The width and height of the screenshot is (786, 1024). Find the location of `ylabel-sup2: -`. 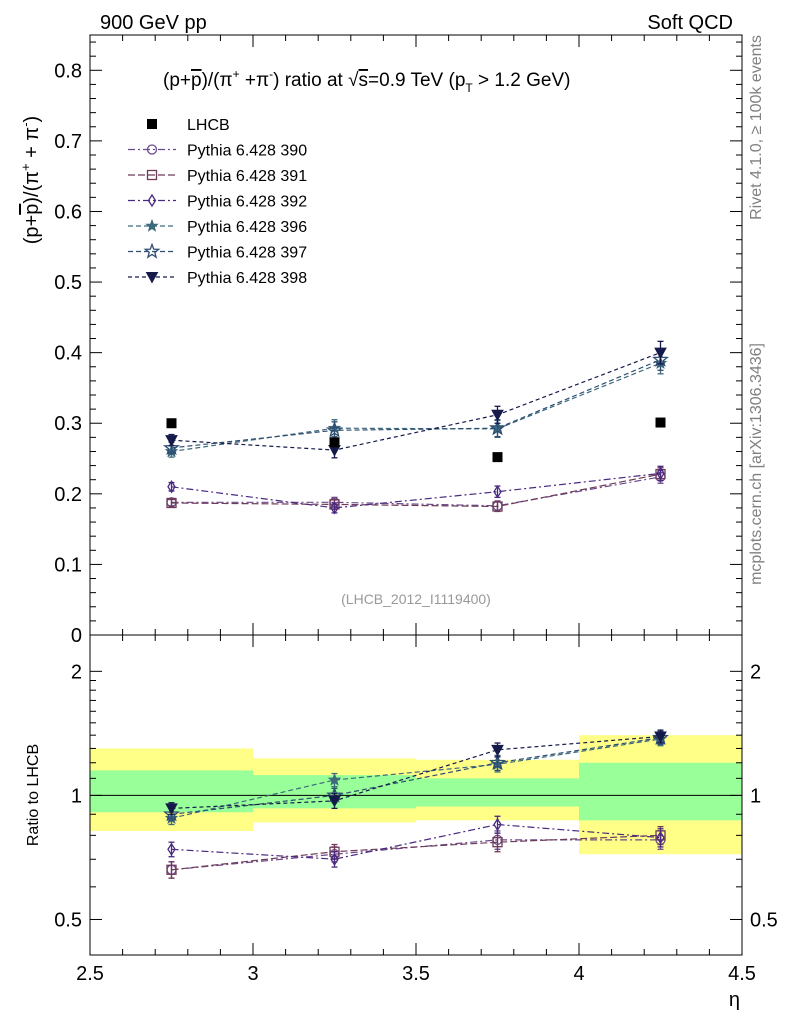

ylabel-sup2: - is located at coordinates (25, 124).